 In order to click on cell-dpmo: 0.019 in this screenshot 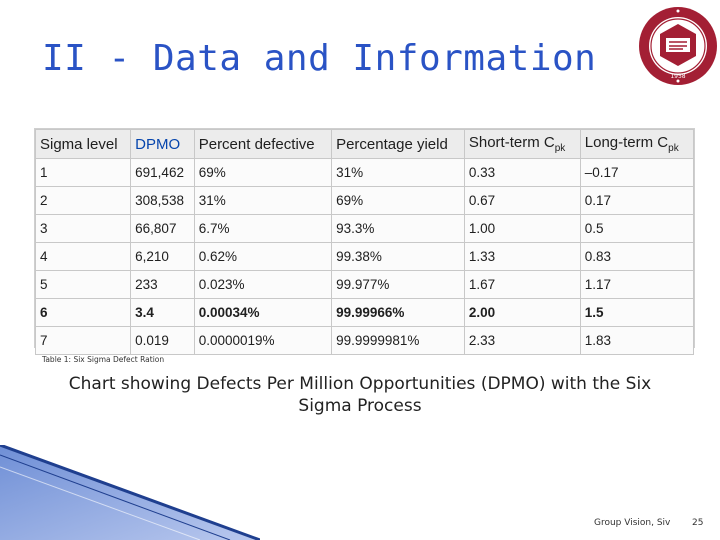, I will do `click(162, 340)`.